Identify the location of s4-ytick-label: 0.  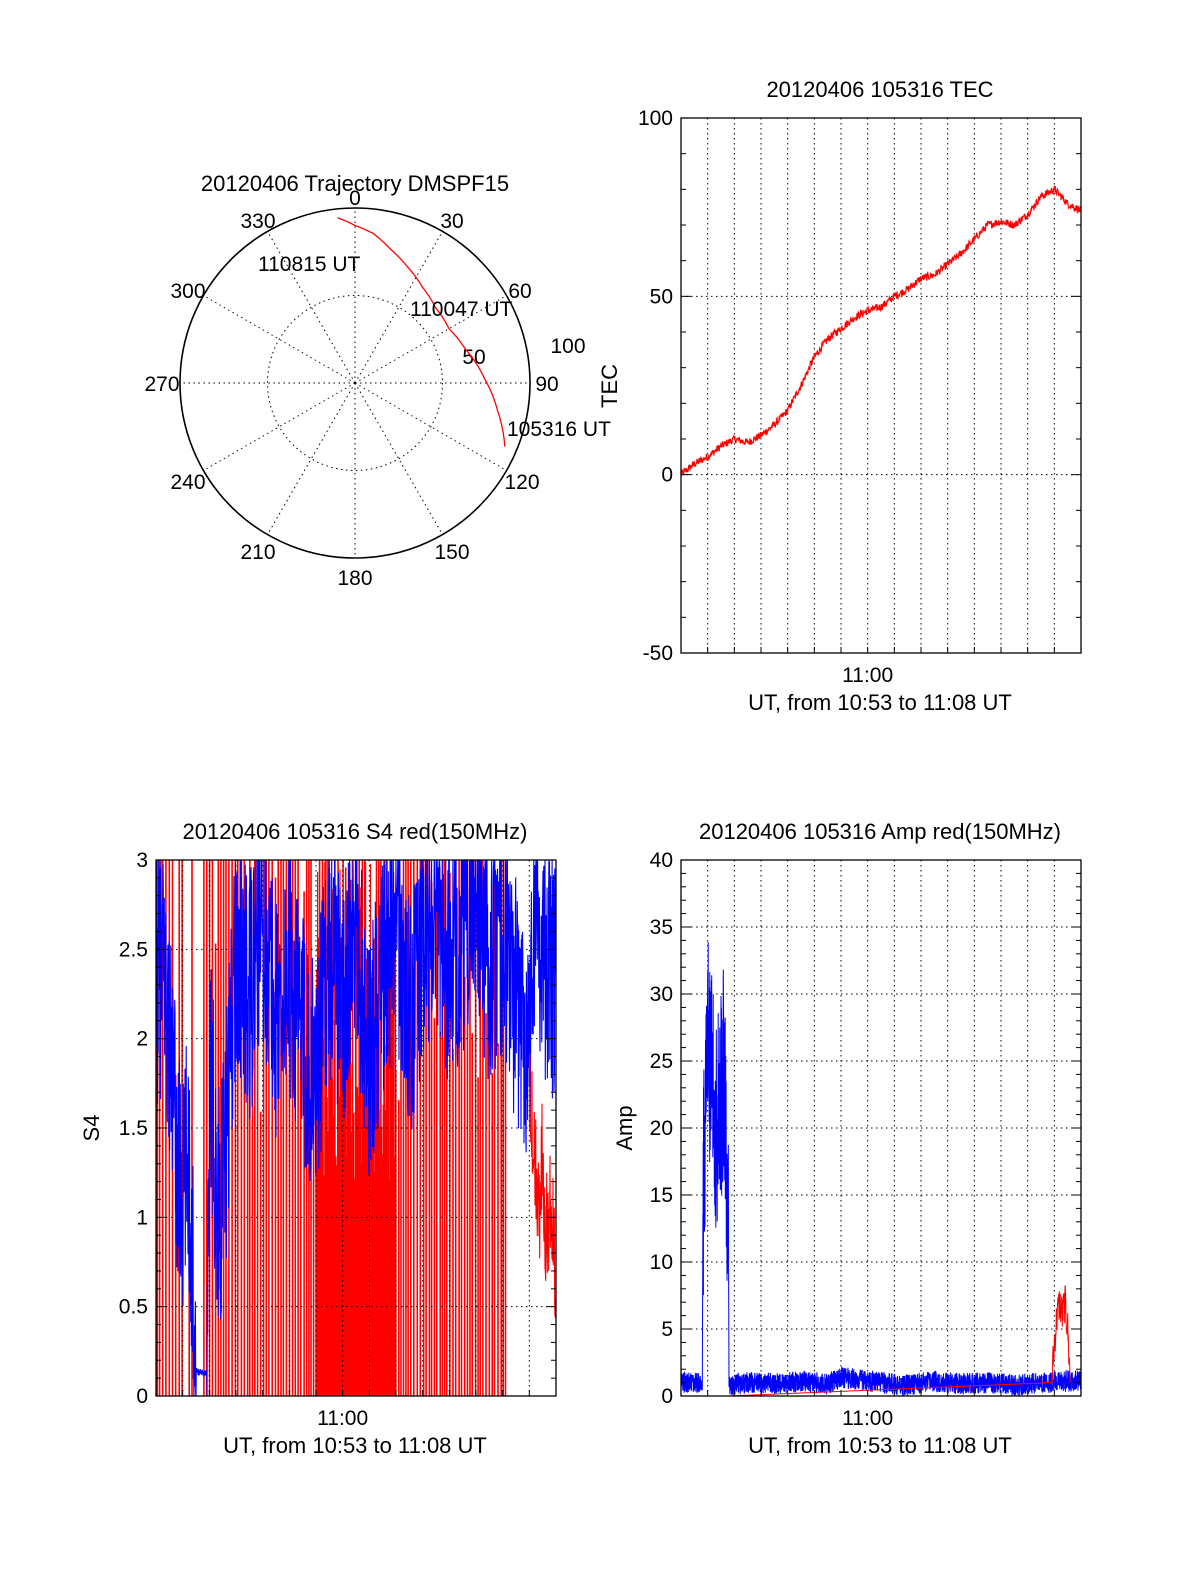
(142, 1396).